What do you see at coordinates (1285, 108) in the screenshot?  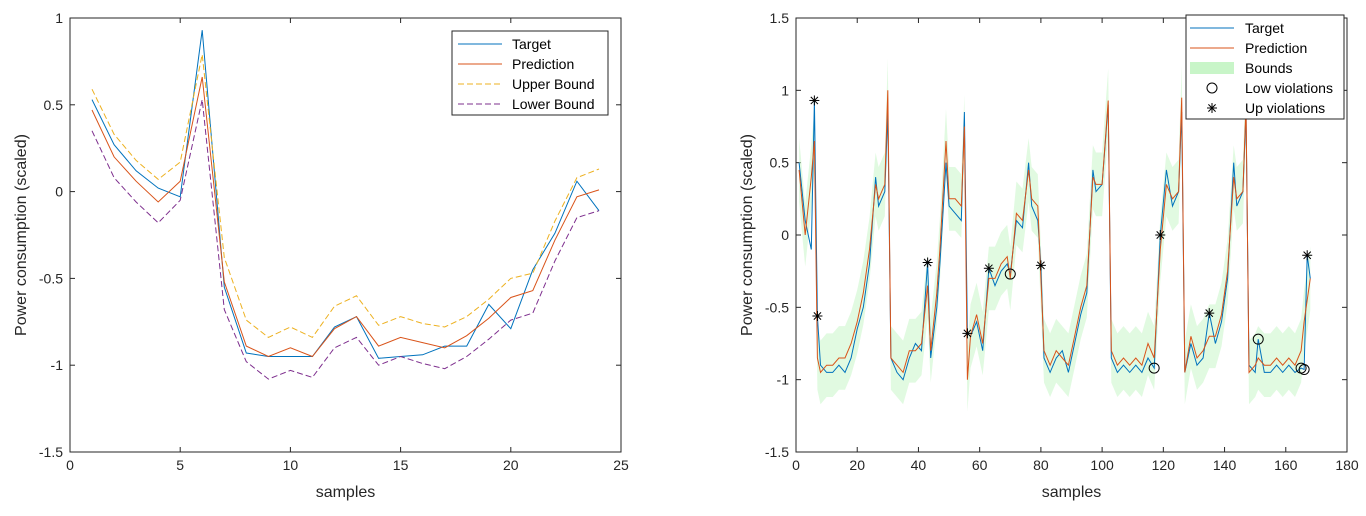 I see `legend-label: Up violations` at bounding box center [1285, 108].